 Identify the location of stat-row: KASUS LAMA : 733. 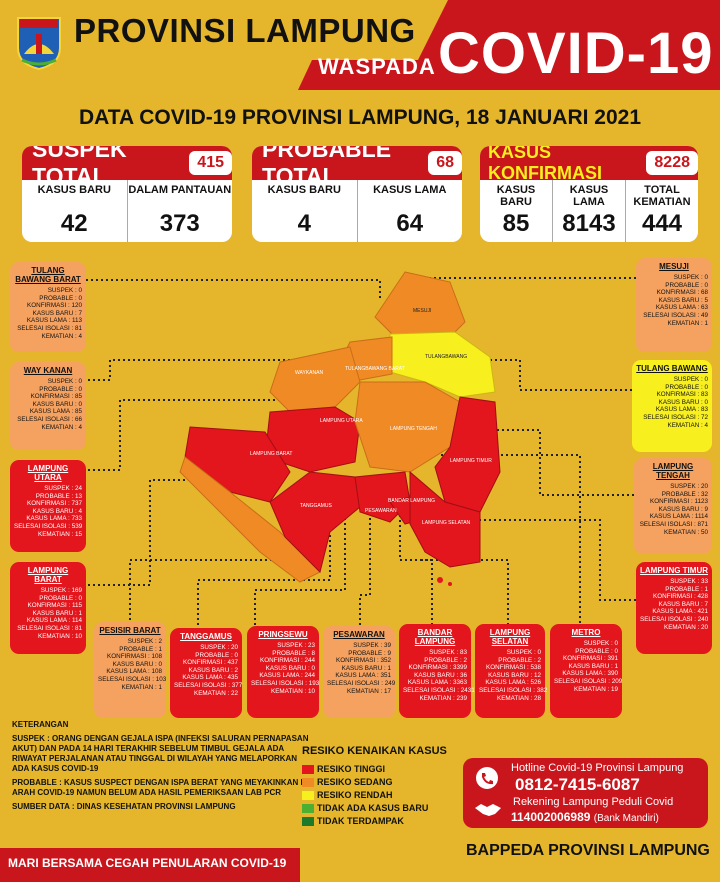
(54, 519).